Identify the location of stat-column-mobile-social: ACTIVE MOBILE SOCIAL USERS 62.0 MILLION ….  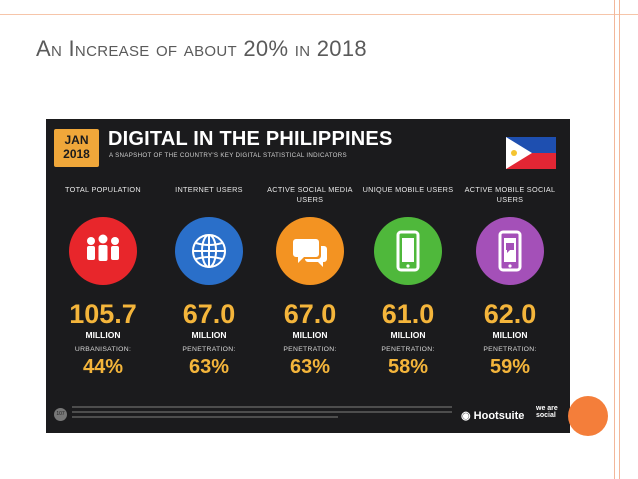
(510, 281).